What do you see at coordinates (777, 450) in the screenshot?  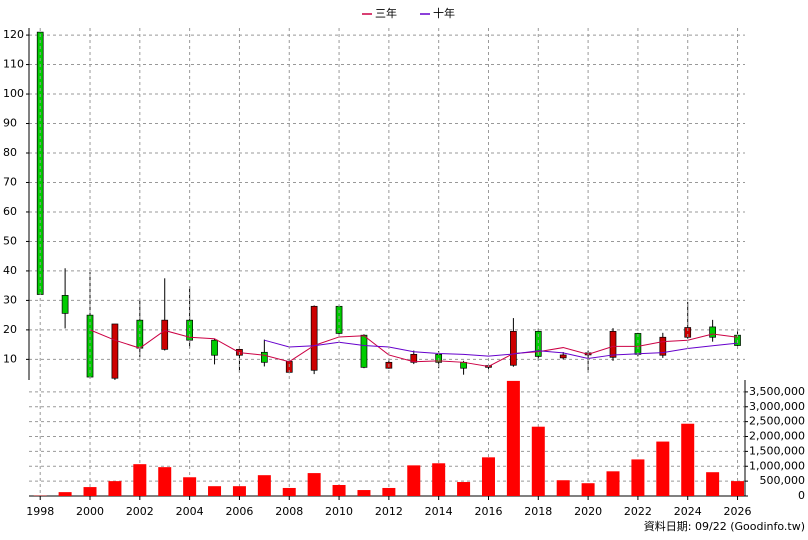 I see `y-tick-label: 1,500,000` at bounding box center [777, 450].